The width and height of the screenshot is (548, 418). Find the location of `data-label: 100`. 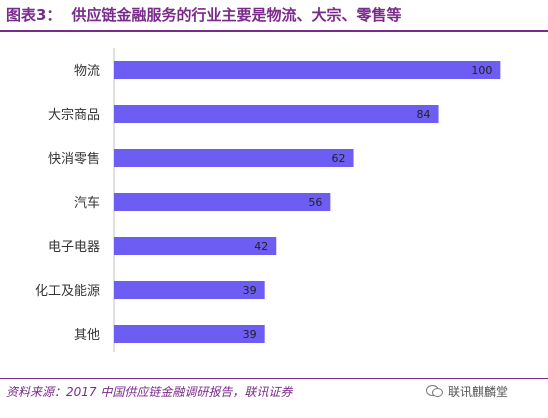

data-label: 100 is located at coordinates (481, 70).